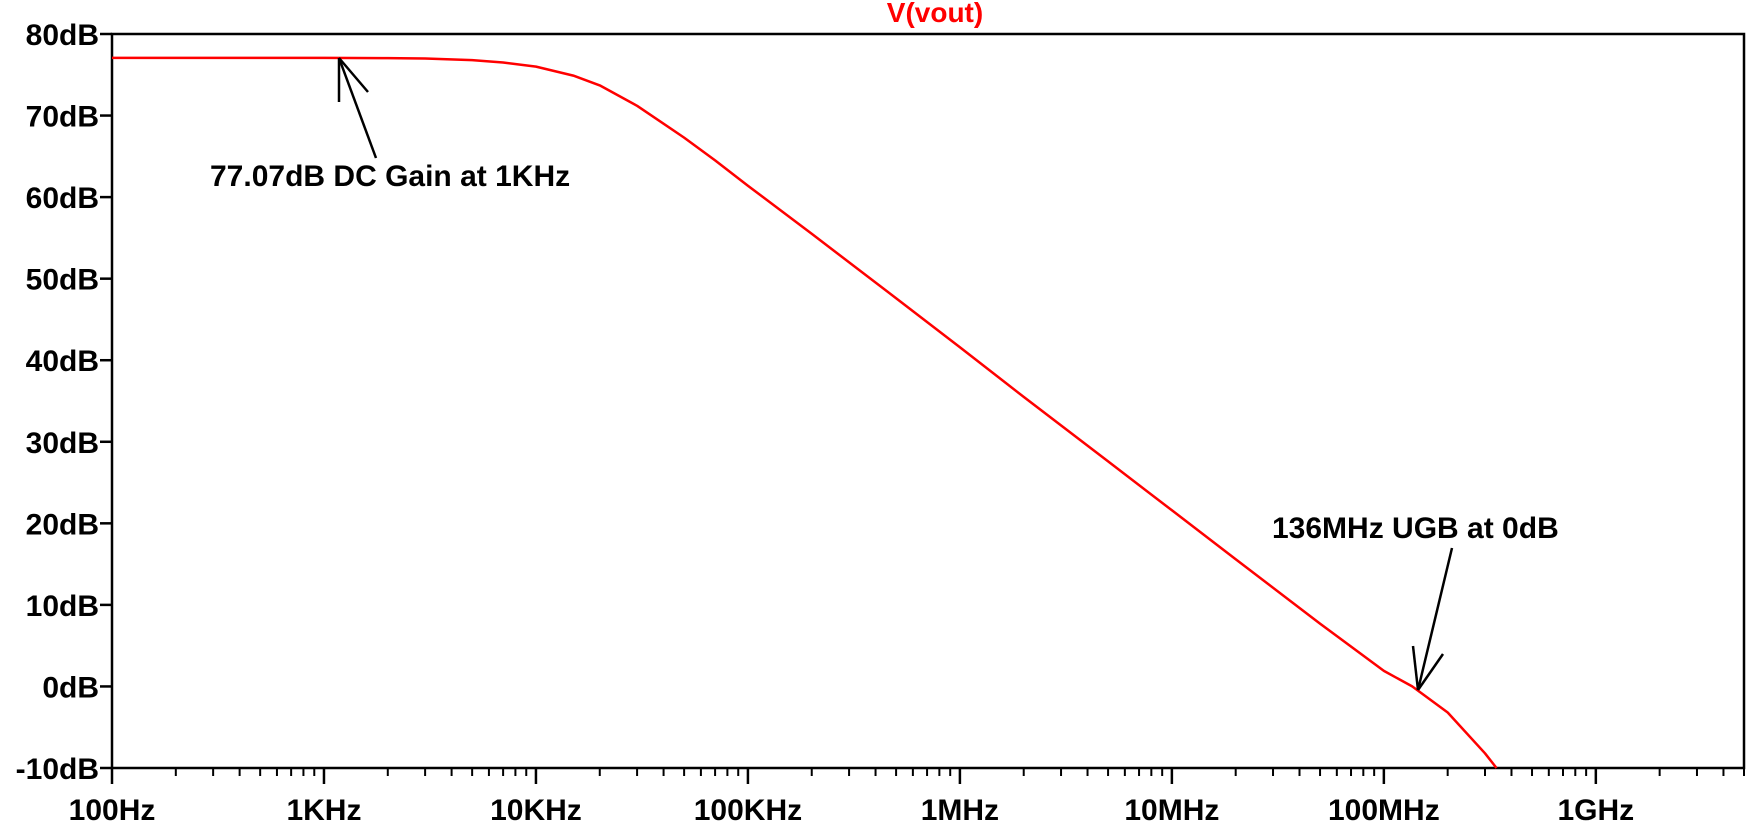  I want to click on y-tick-label: 20dB, so click(62, 524).